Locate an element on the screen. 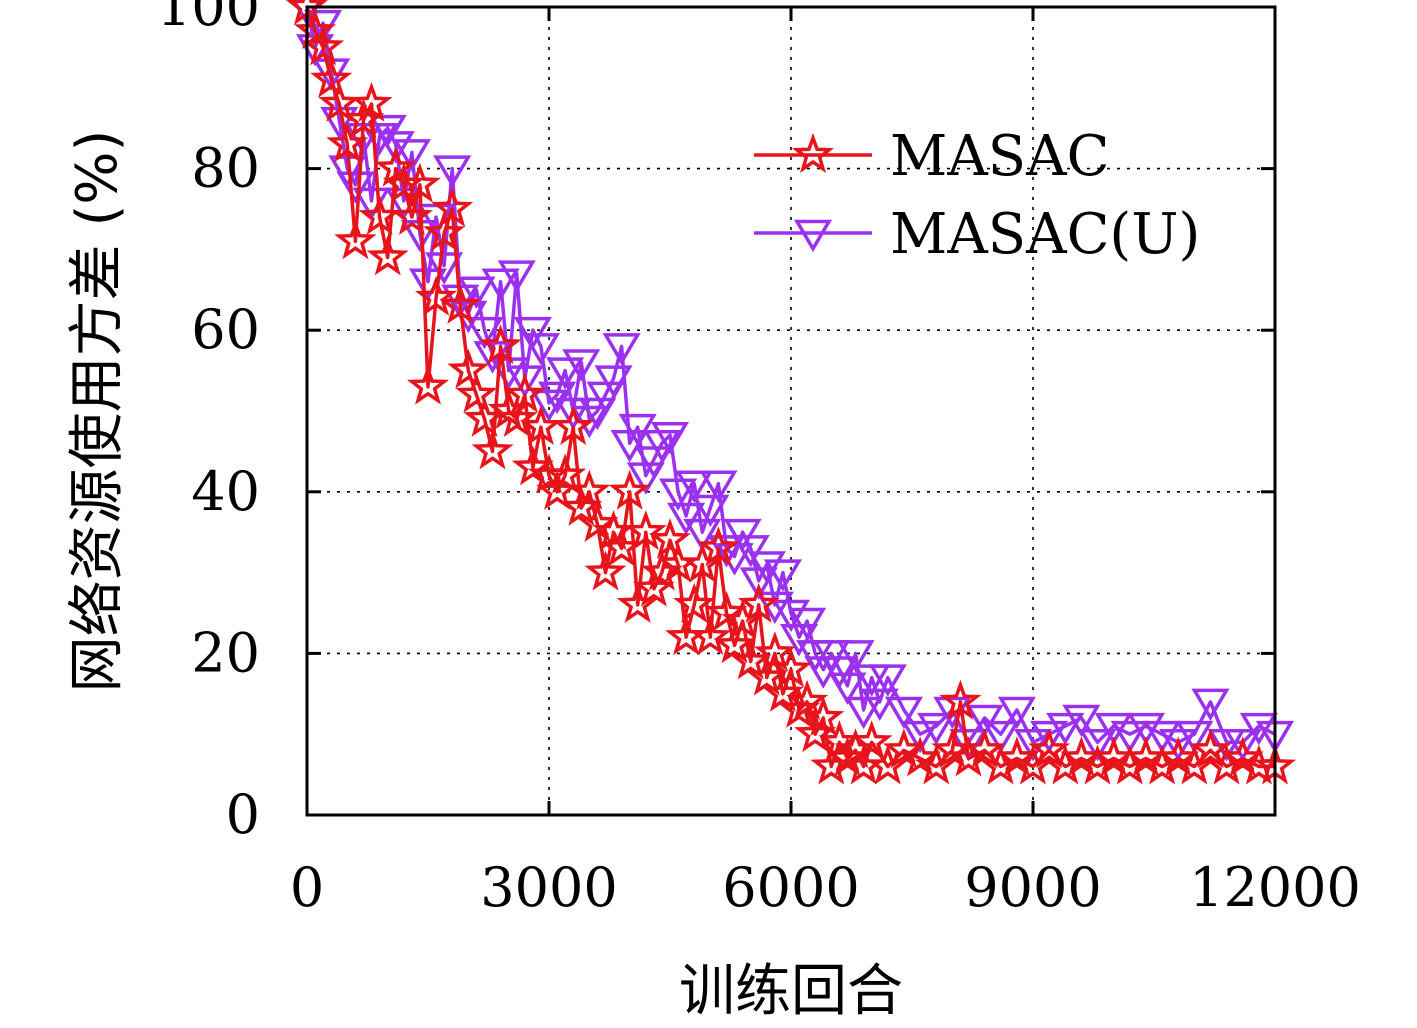  y-tick-label: 0 is located at coordinates (243, 814).